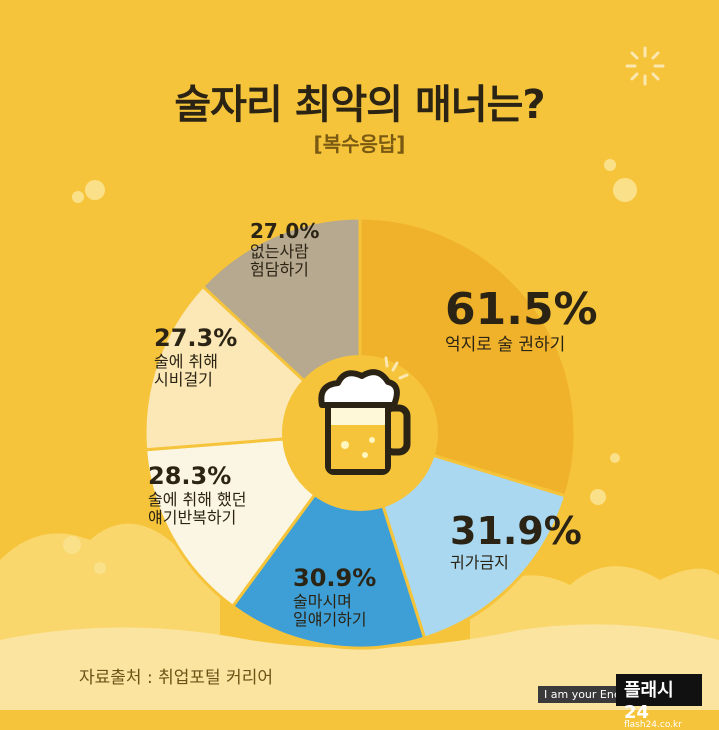  What do you see at coordinates (176, 678) in the screenshot?
I see `source-credit: 자료출처 : 취업포털 커리어` at bounding box center [176, 678].